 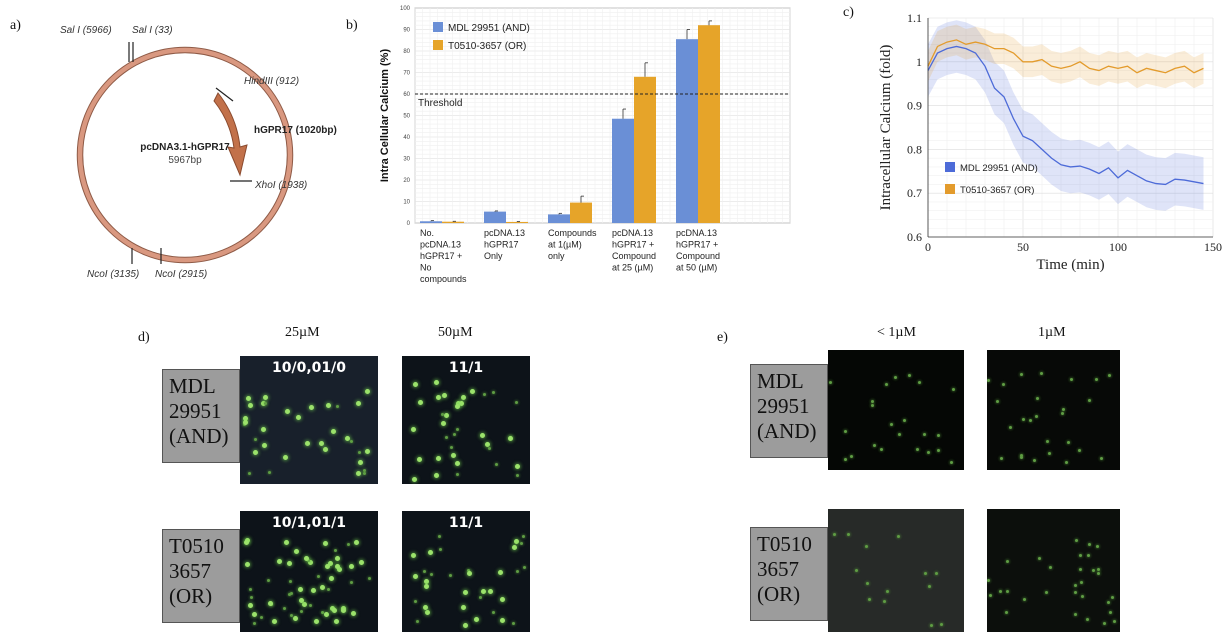 I want to click on annotation-d-4: 11/1, so click(x=466, y=523).